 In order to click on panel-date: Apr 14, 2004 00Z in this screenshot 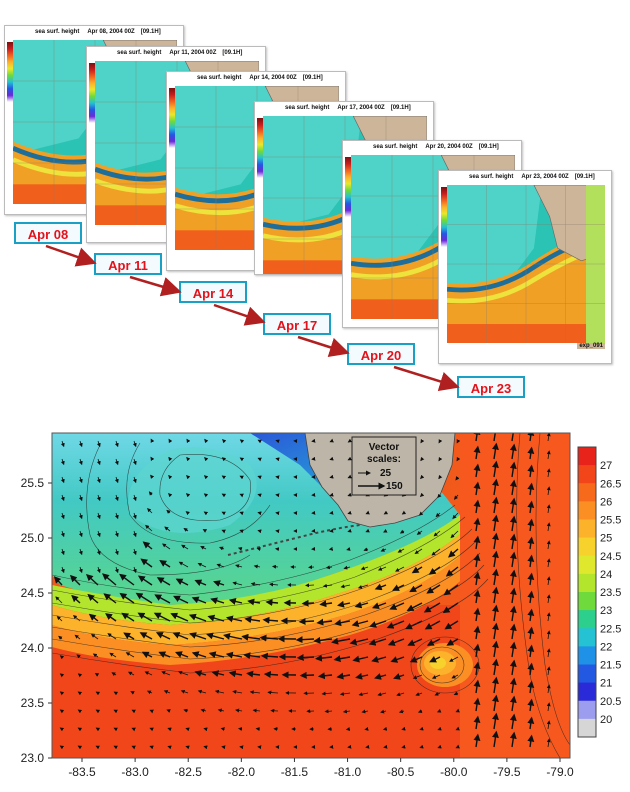, I will do `click(273, 78)`.